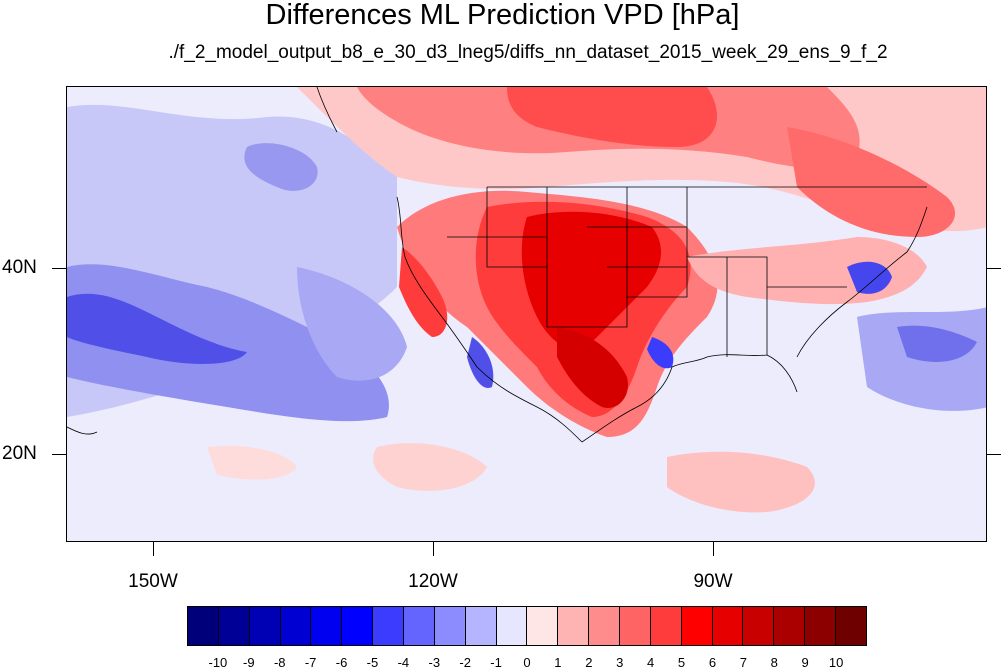  What do you see at coordinates (713, 581) in the screenshot?
I see `lon-label-90w: 90W` at bounding box center [713, 581].